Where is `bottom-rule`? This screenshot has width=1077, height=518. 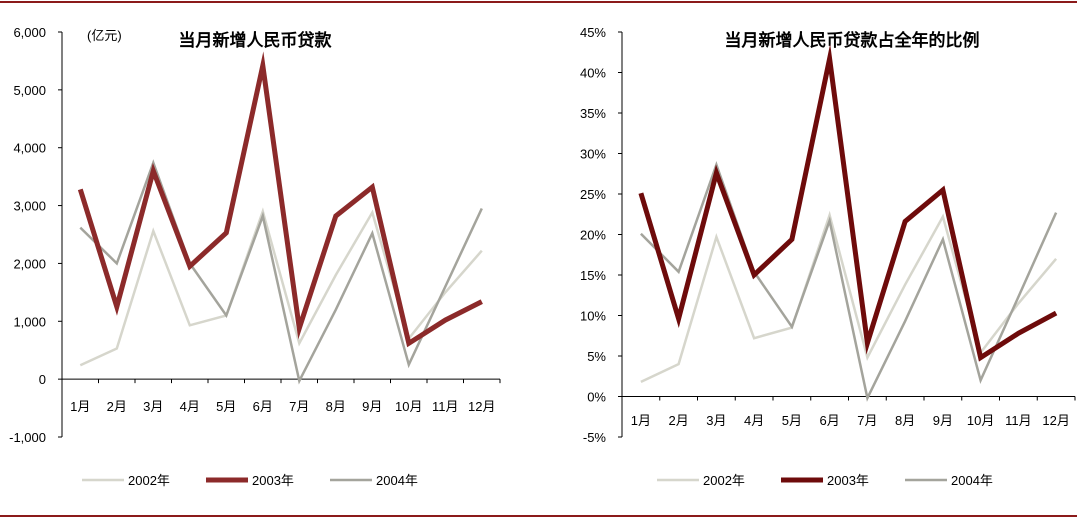
bottom-rule is located at coordinates (538, 516).